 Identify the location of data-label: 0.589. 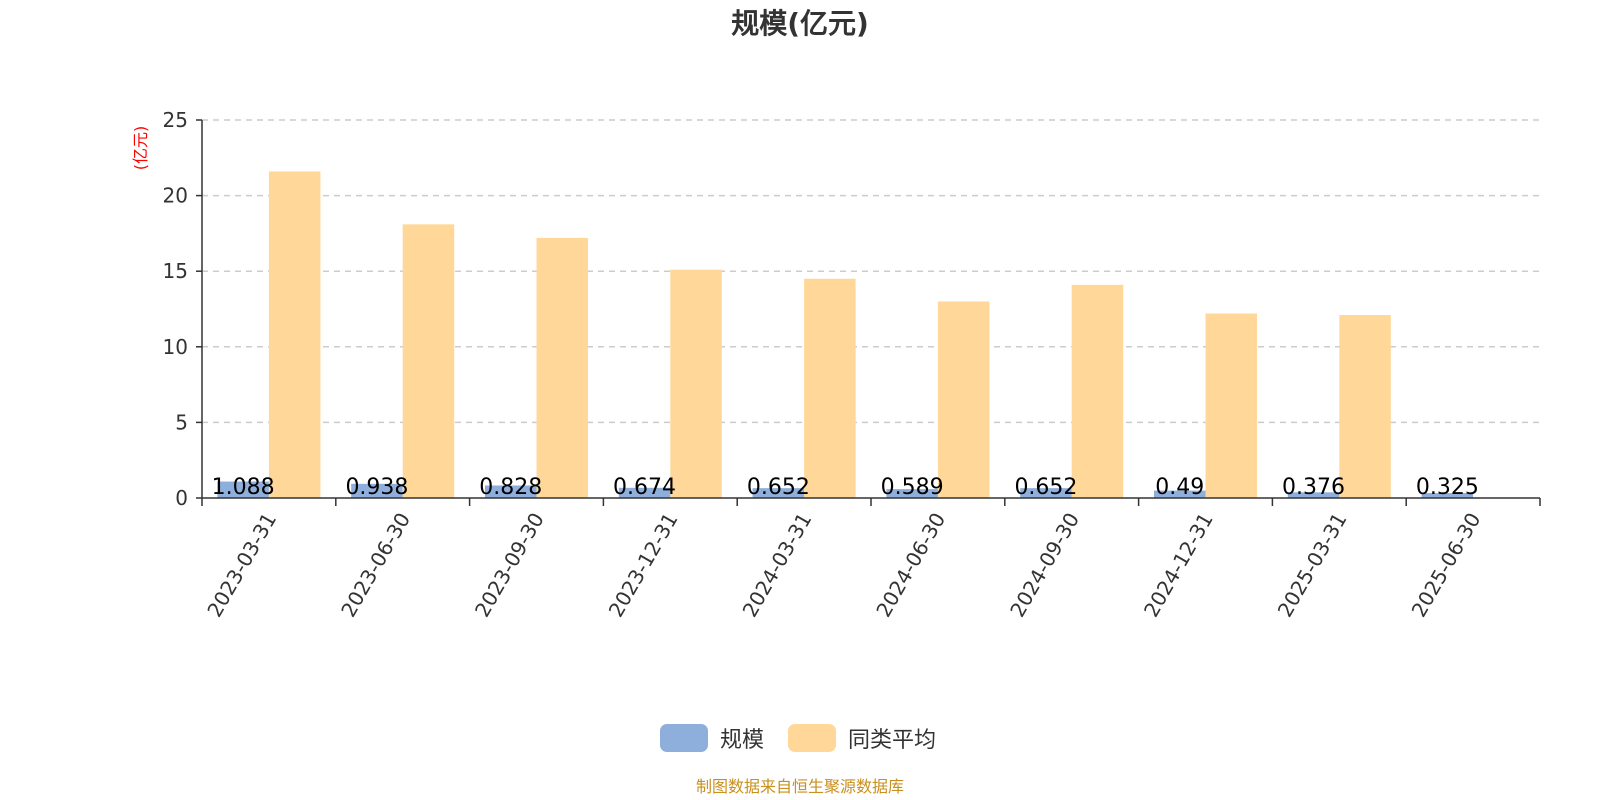
(912, 487).